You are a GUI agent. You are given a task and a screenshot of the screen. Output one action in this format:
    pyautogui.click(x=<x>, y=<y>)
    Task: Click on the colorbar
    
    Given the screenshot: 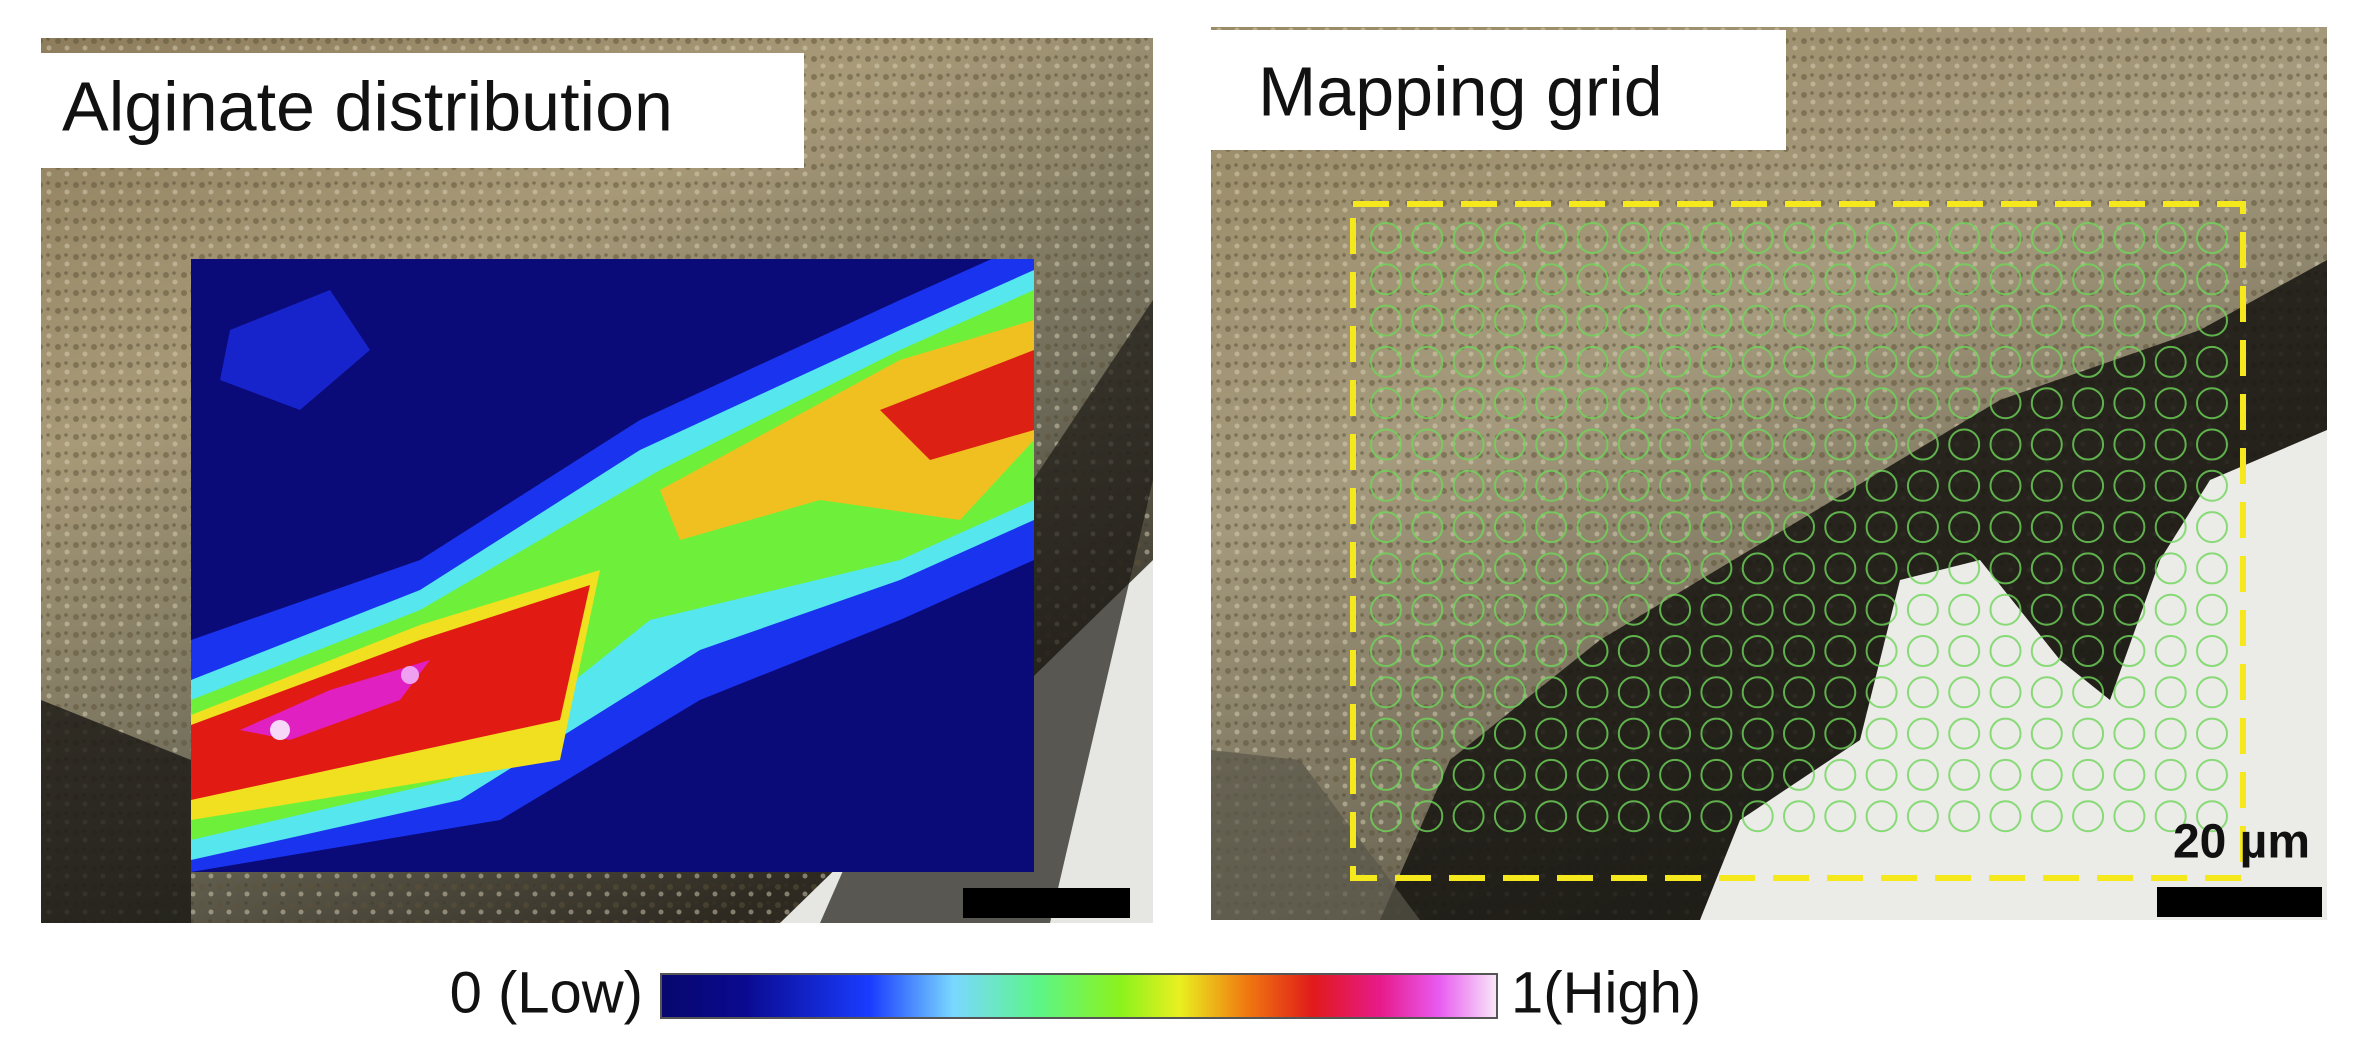 What is the action you would take?
    pyautogui.click(x=1079, y=996)
    